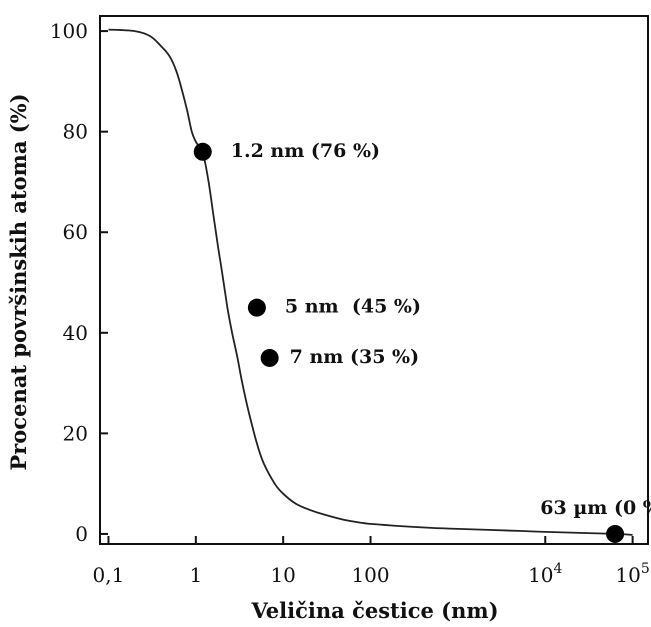  I want to click on x-tick-label: 100, so click(370, 575).